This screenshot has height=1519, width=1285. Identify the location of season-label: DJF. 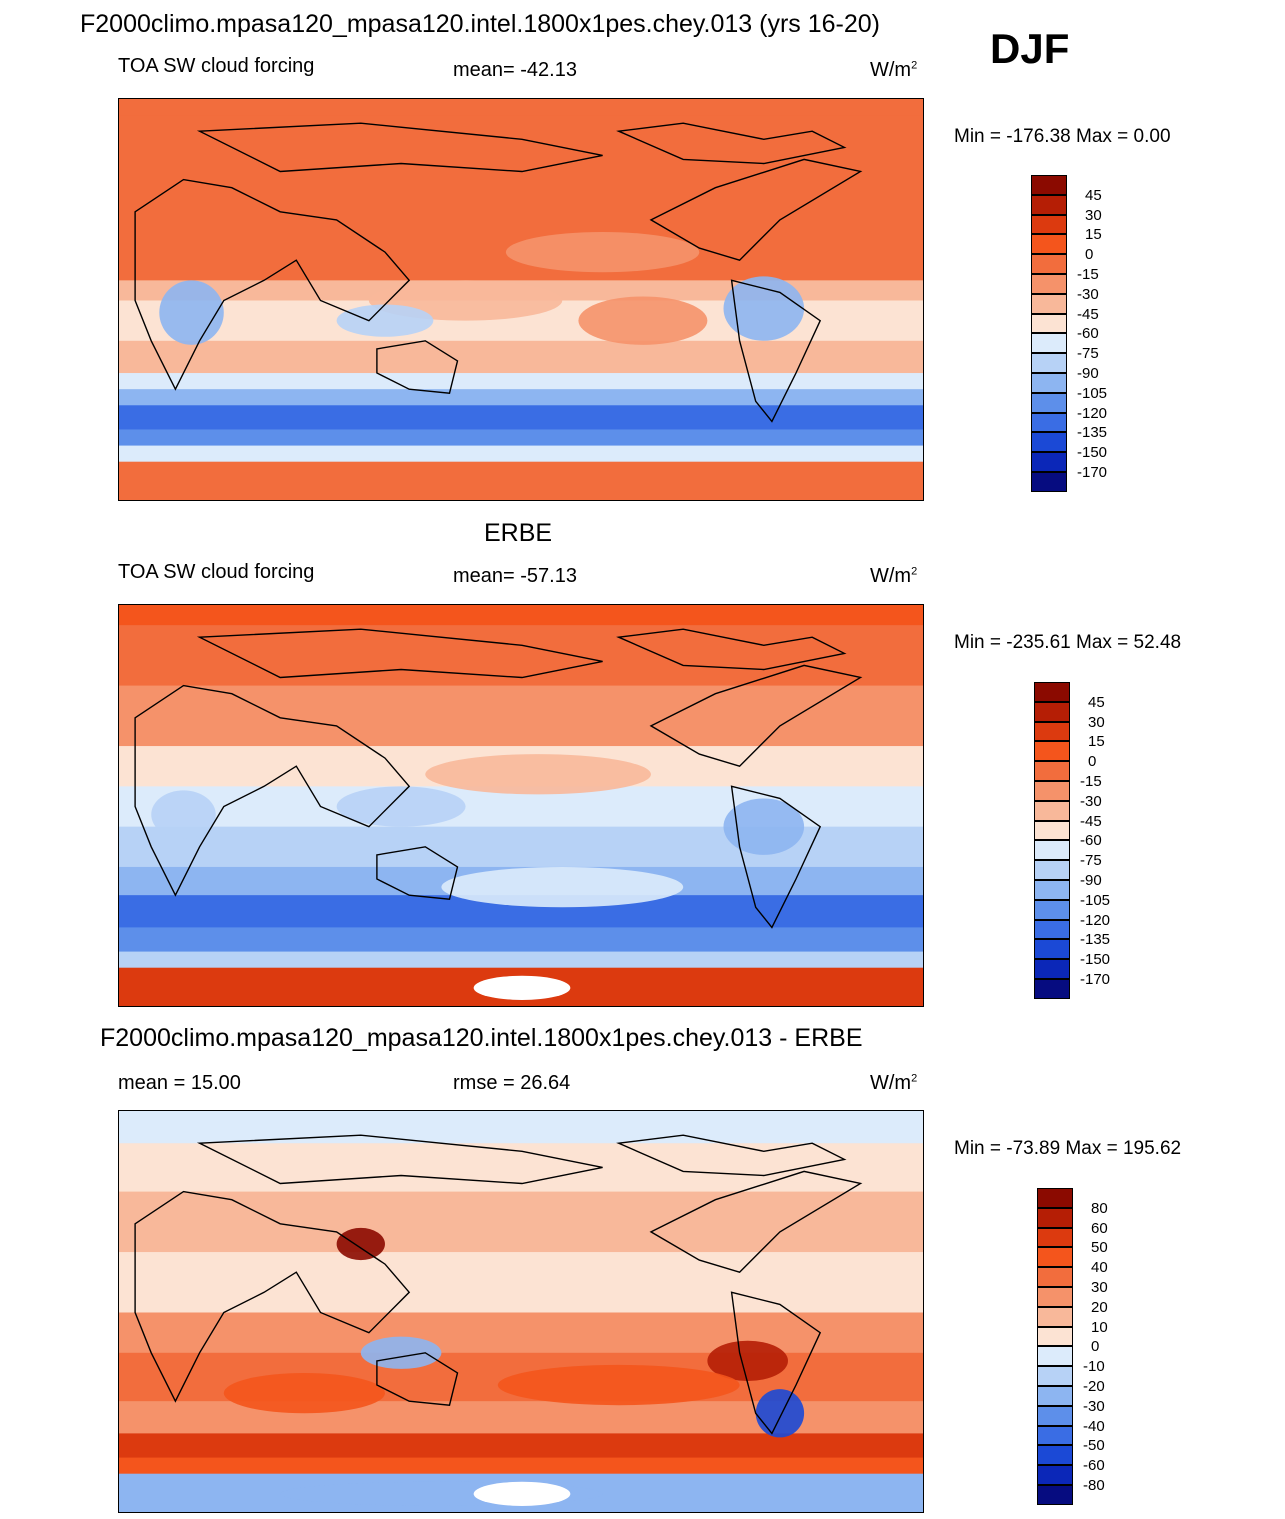
(1030, 48).